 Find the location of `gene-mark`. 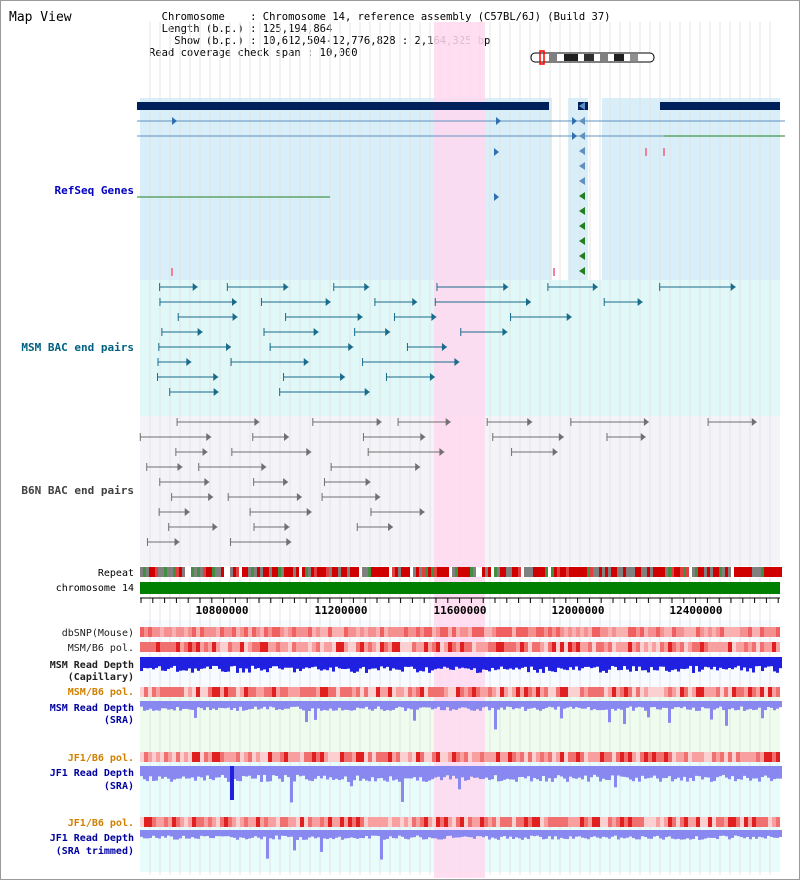

gene-mark is located at coordinates (646, 152).